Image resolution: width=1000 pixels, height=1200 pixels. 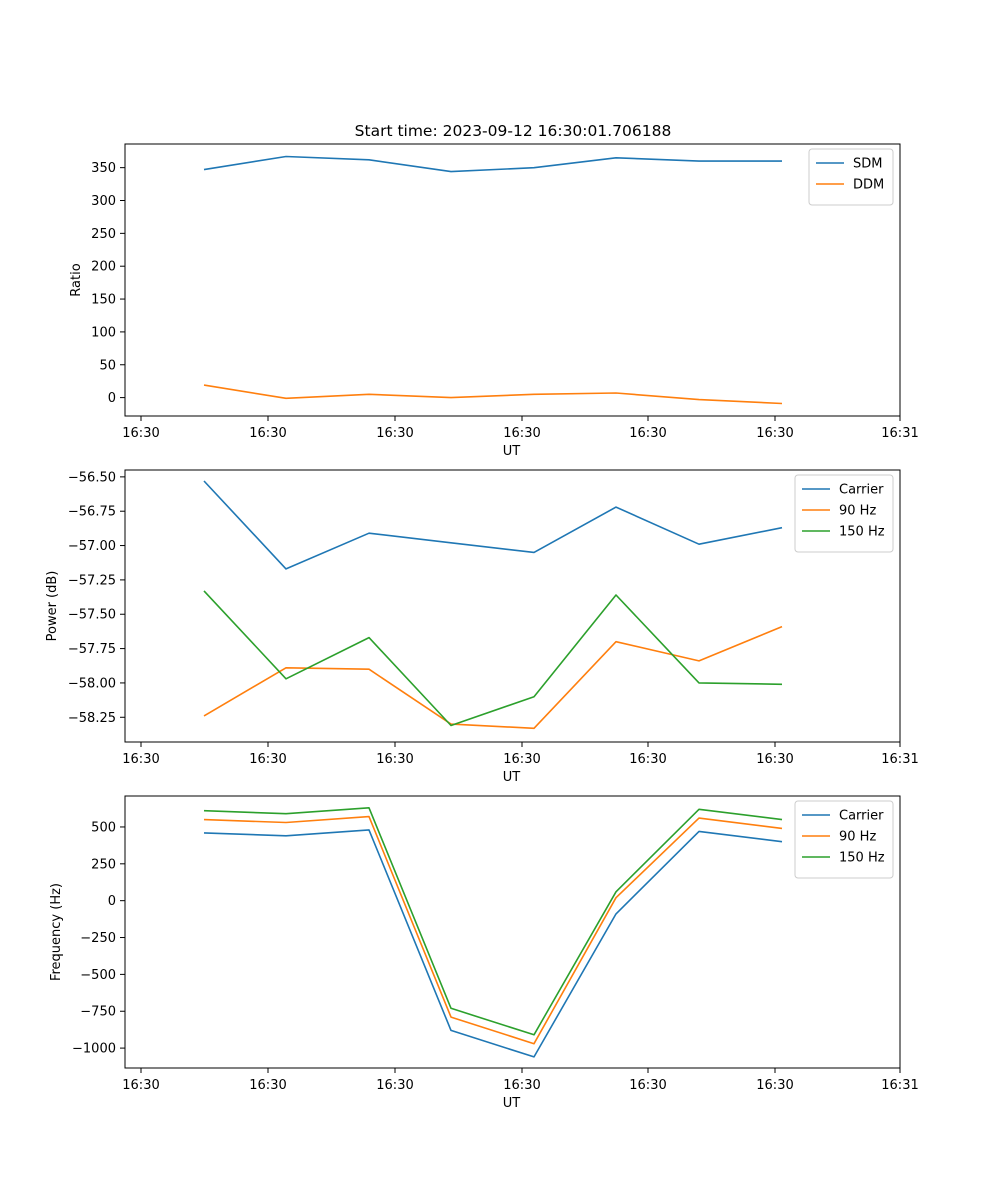 I want to click on chart-title: Start time: 2023-09-12 16:30:01.706188, so click(x=513, y=131).